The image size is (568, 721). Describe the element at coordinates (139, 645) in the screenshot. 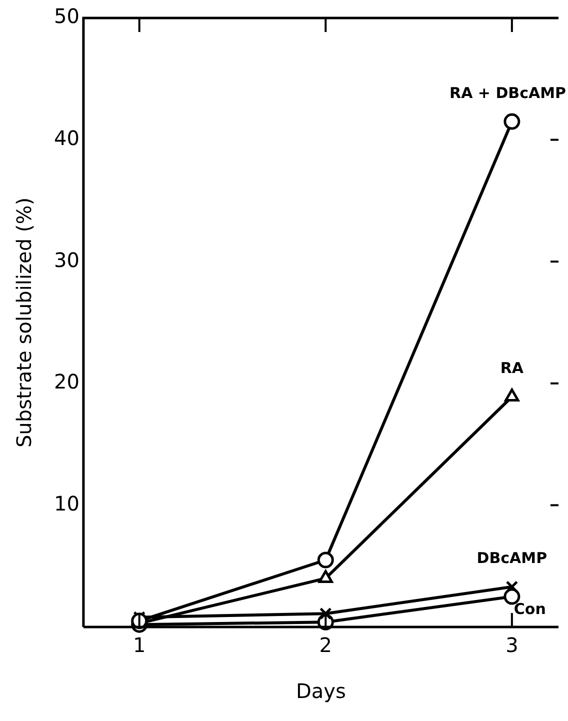

I see `x-tick-label: 1` at that location.